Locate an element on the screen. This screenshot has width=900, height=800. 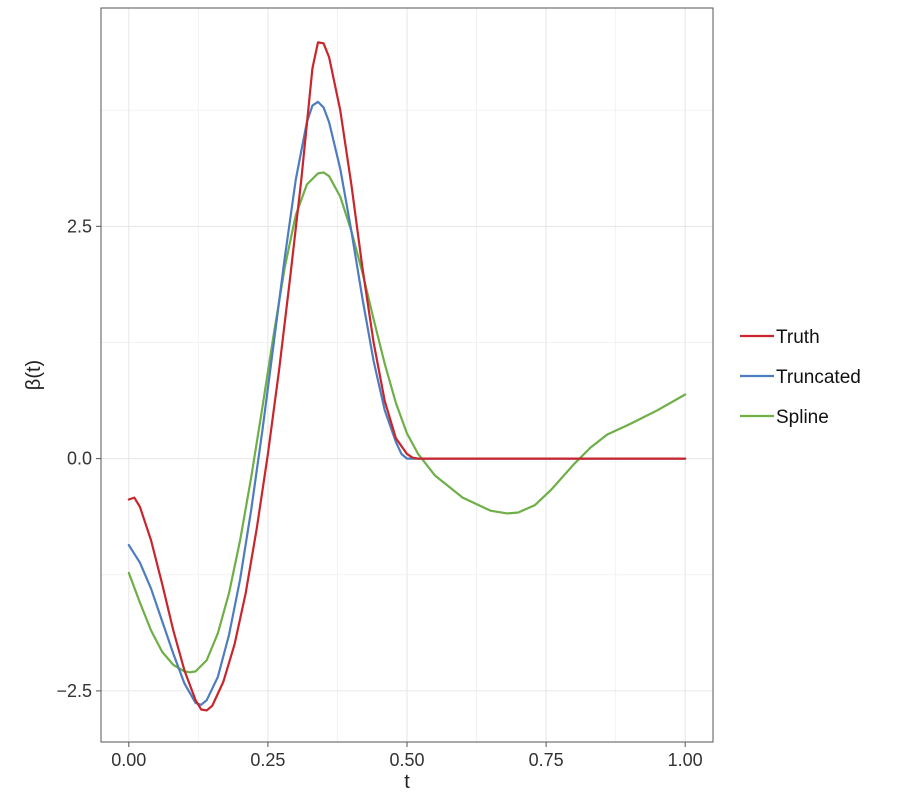
y-tick-label: −2.5 is located at coordinates (74, 691).